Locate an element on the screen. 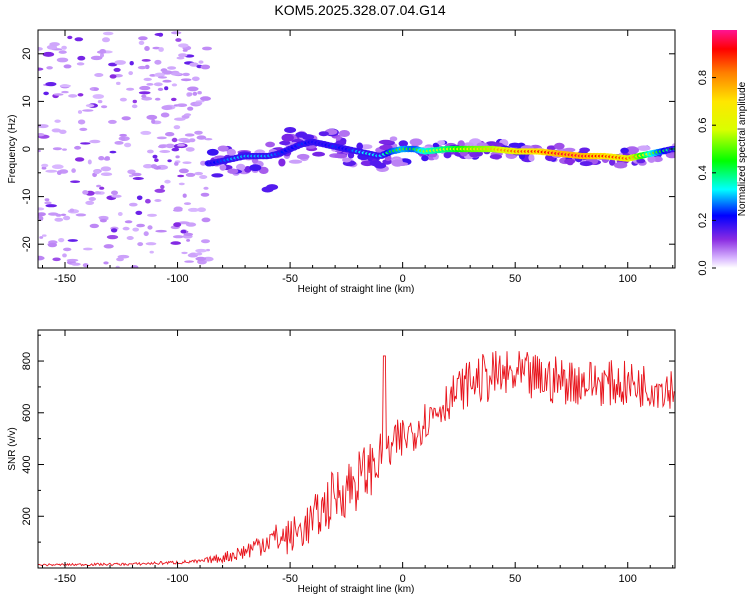 The height and width of the screenshot is (600, 750). y-tick-label-top: -20 is located at coordinates (27, 244).